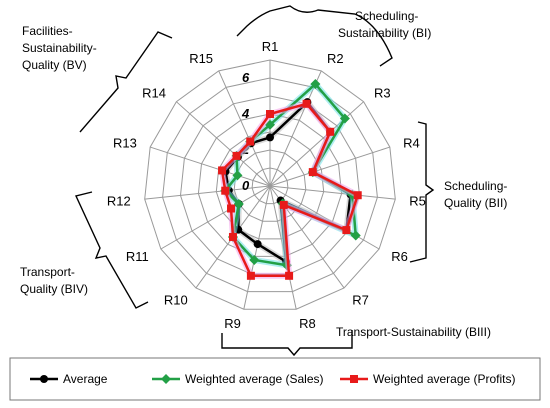  What do you see at coordinates (475, 203) in the screenshot?
I see `group-label-bii-2: Quality (BII)` at bounding box center [475, 203].